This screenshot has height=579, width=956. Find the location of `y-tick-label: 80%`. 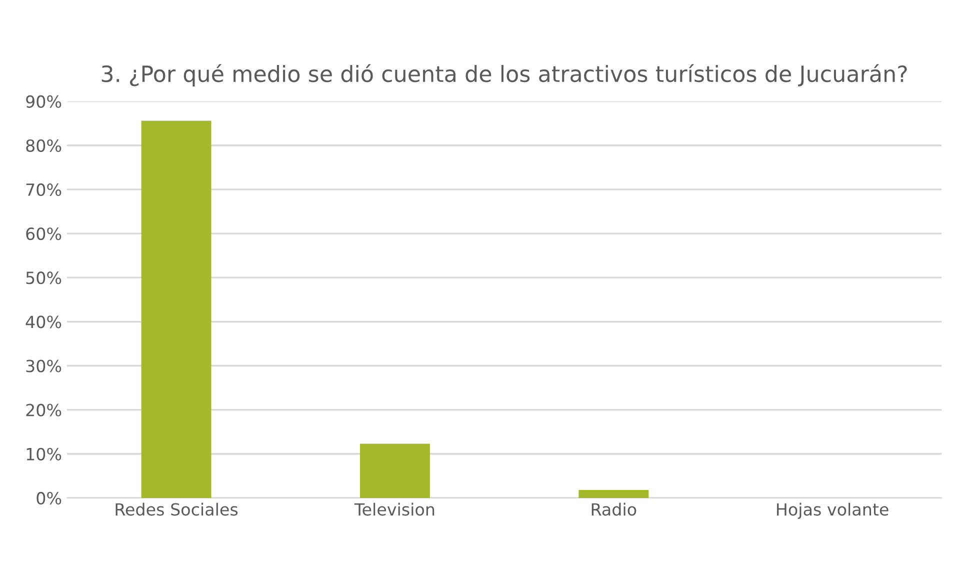

y-tick-label: 80% is located at coordinates (44, 145).